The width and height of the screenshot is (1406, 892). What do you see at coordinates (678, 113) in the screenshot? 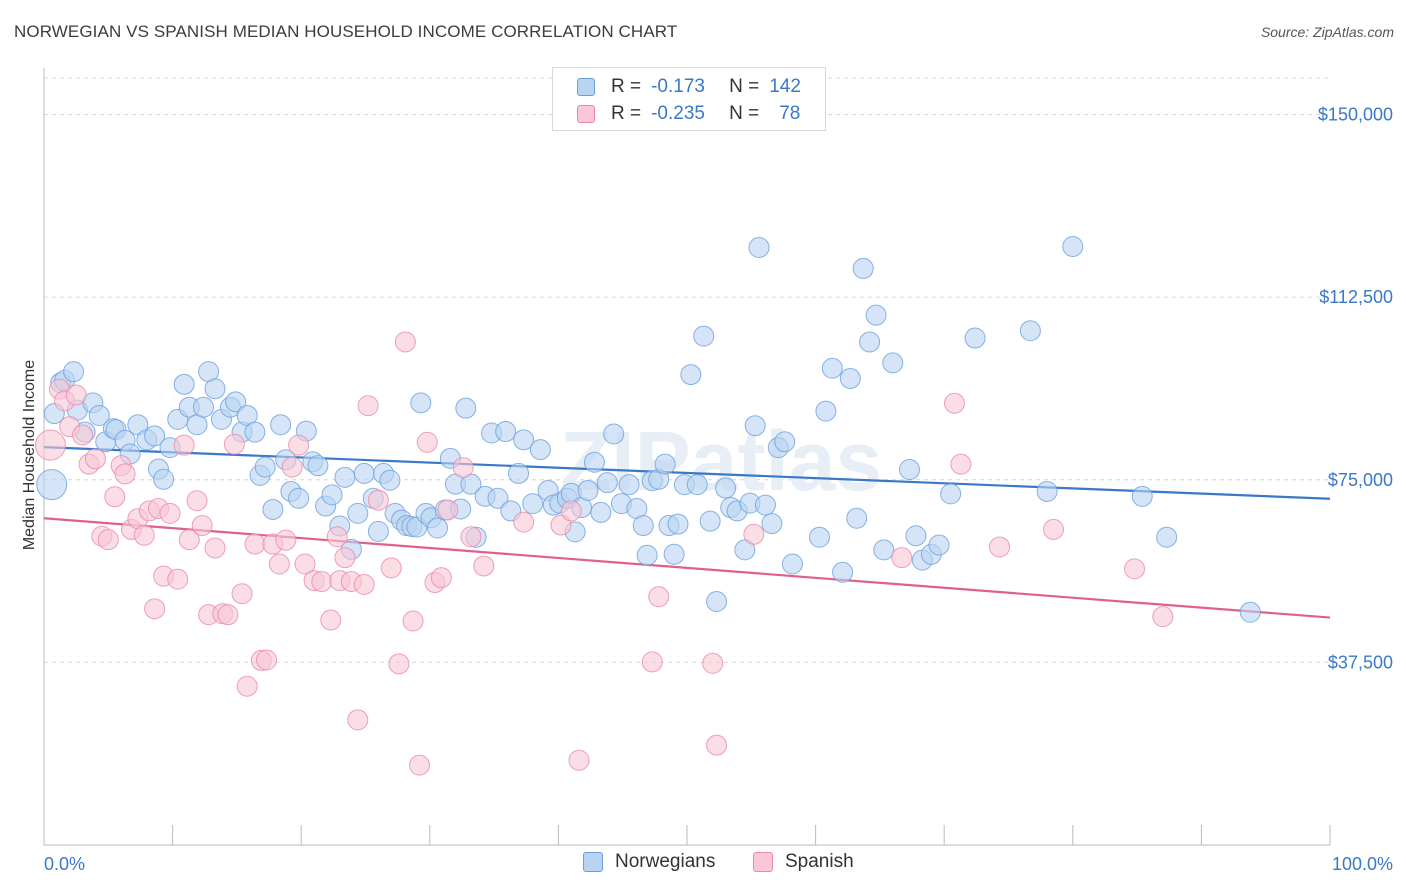
I see `r-value: -0.235` at bounding box center [678, 113].